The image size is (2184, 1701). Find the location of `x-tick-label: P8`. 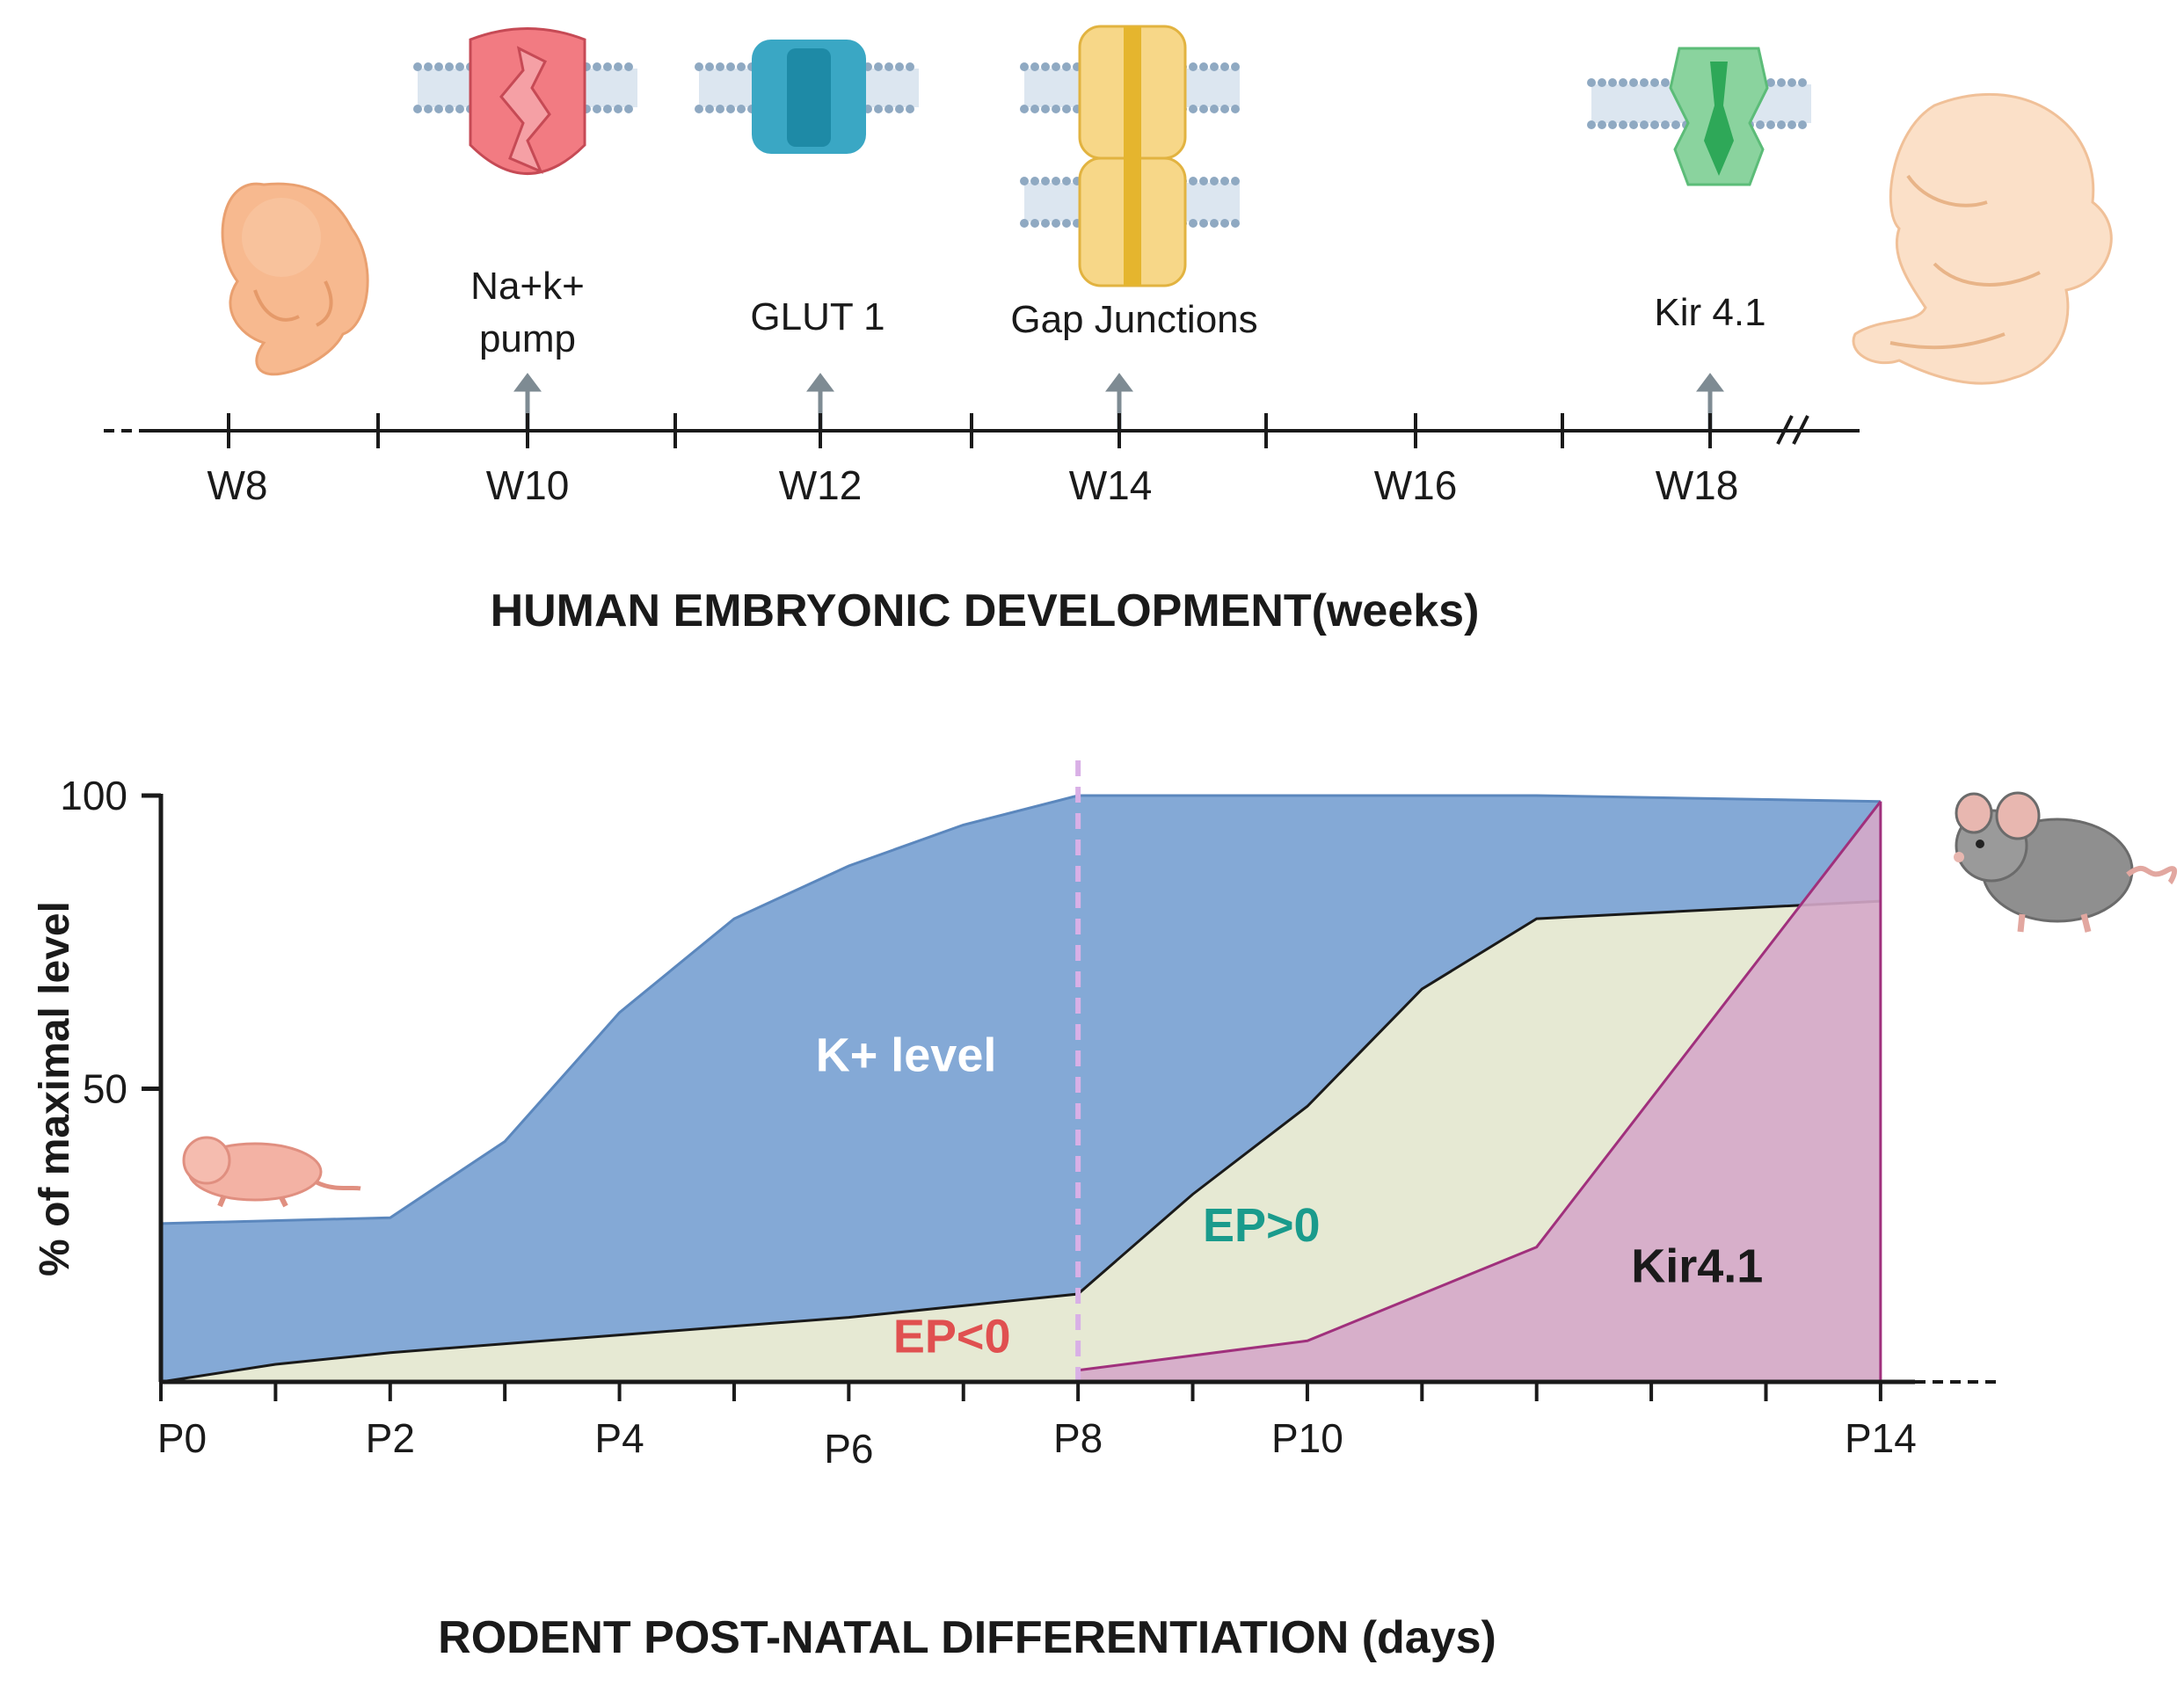

x-tick-label: P8 is located at coordinates (1078, 1438).